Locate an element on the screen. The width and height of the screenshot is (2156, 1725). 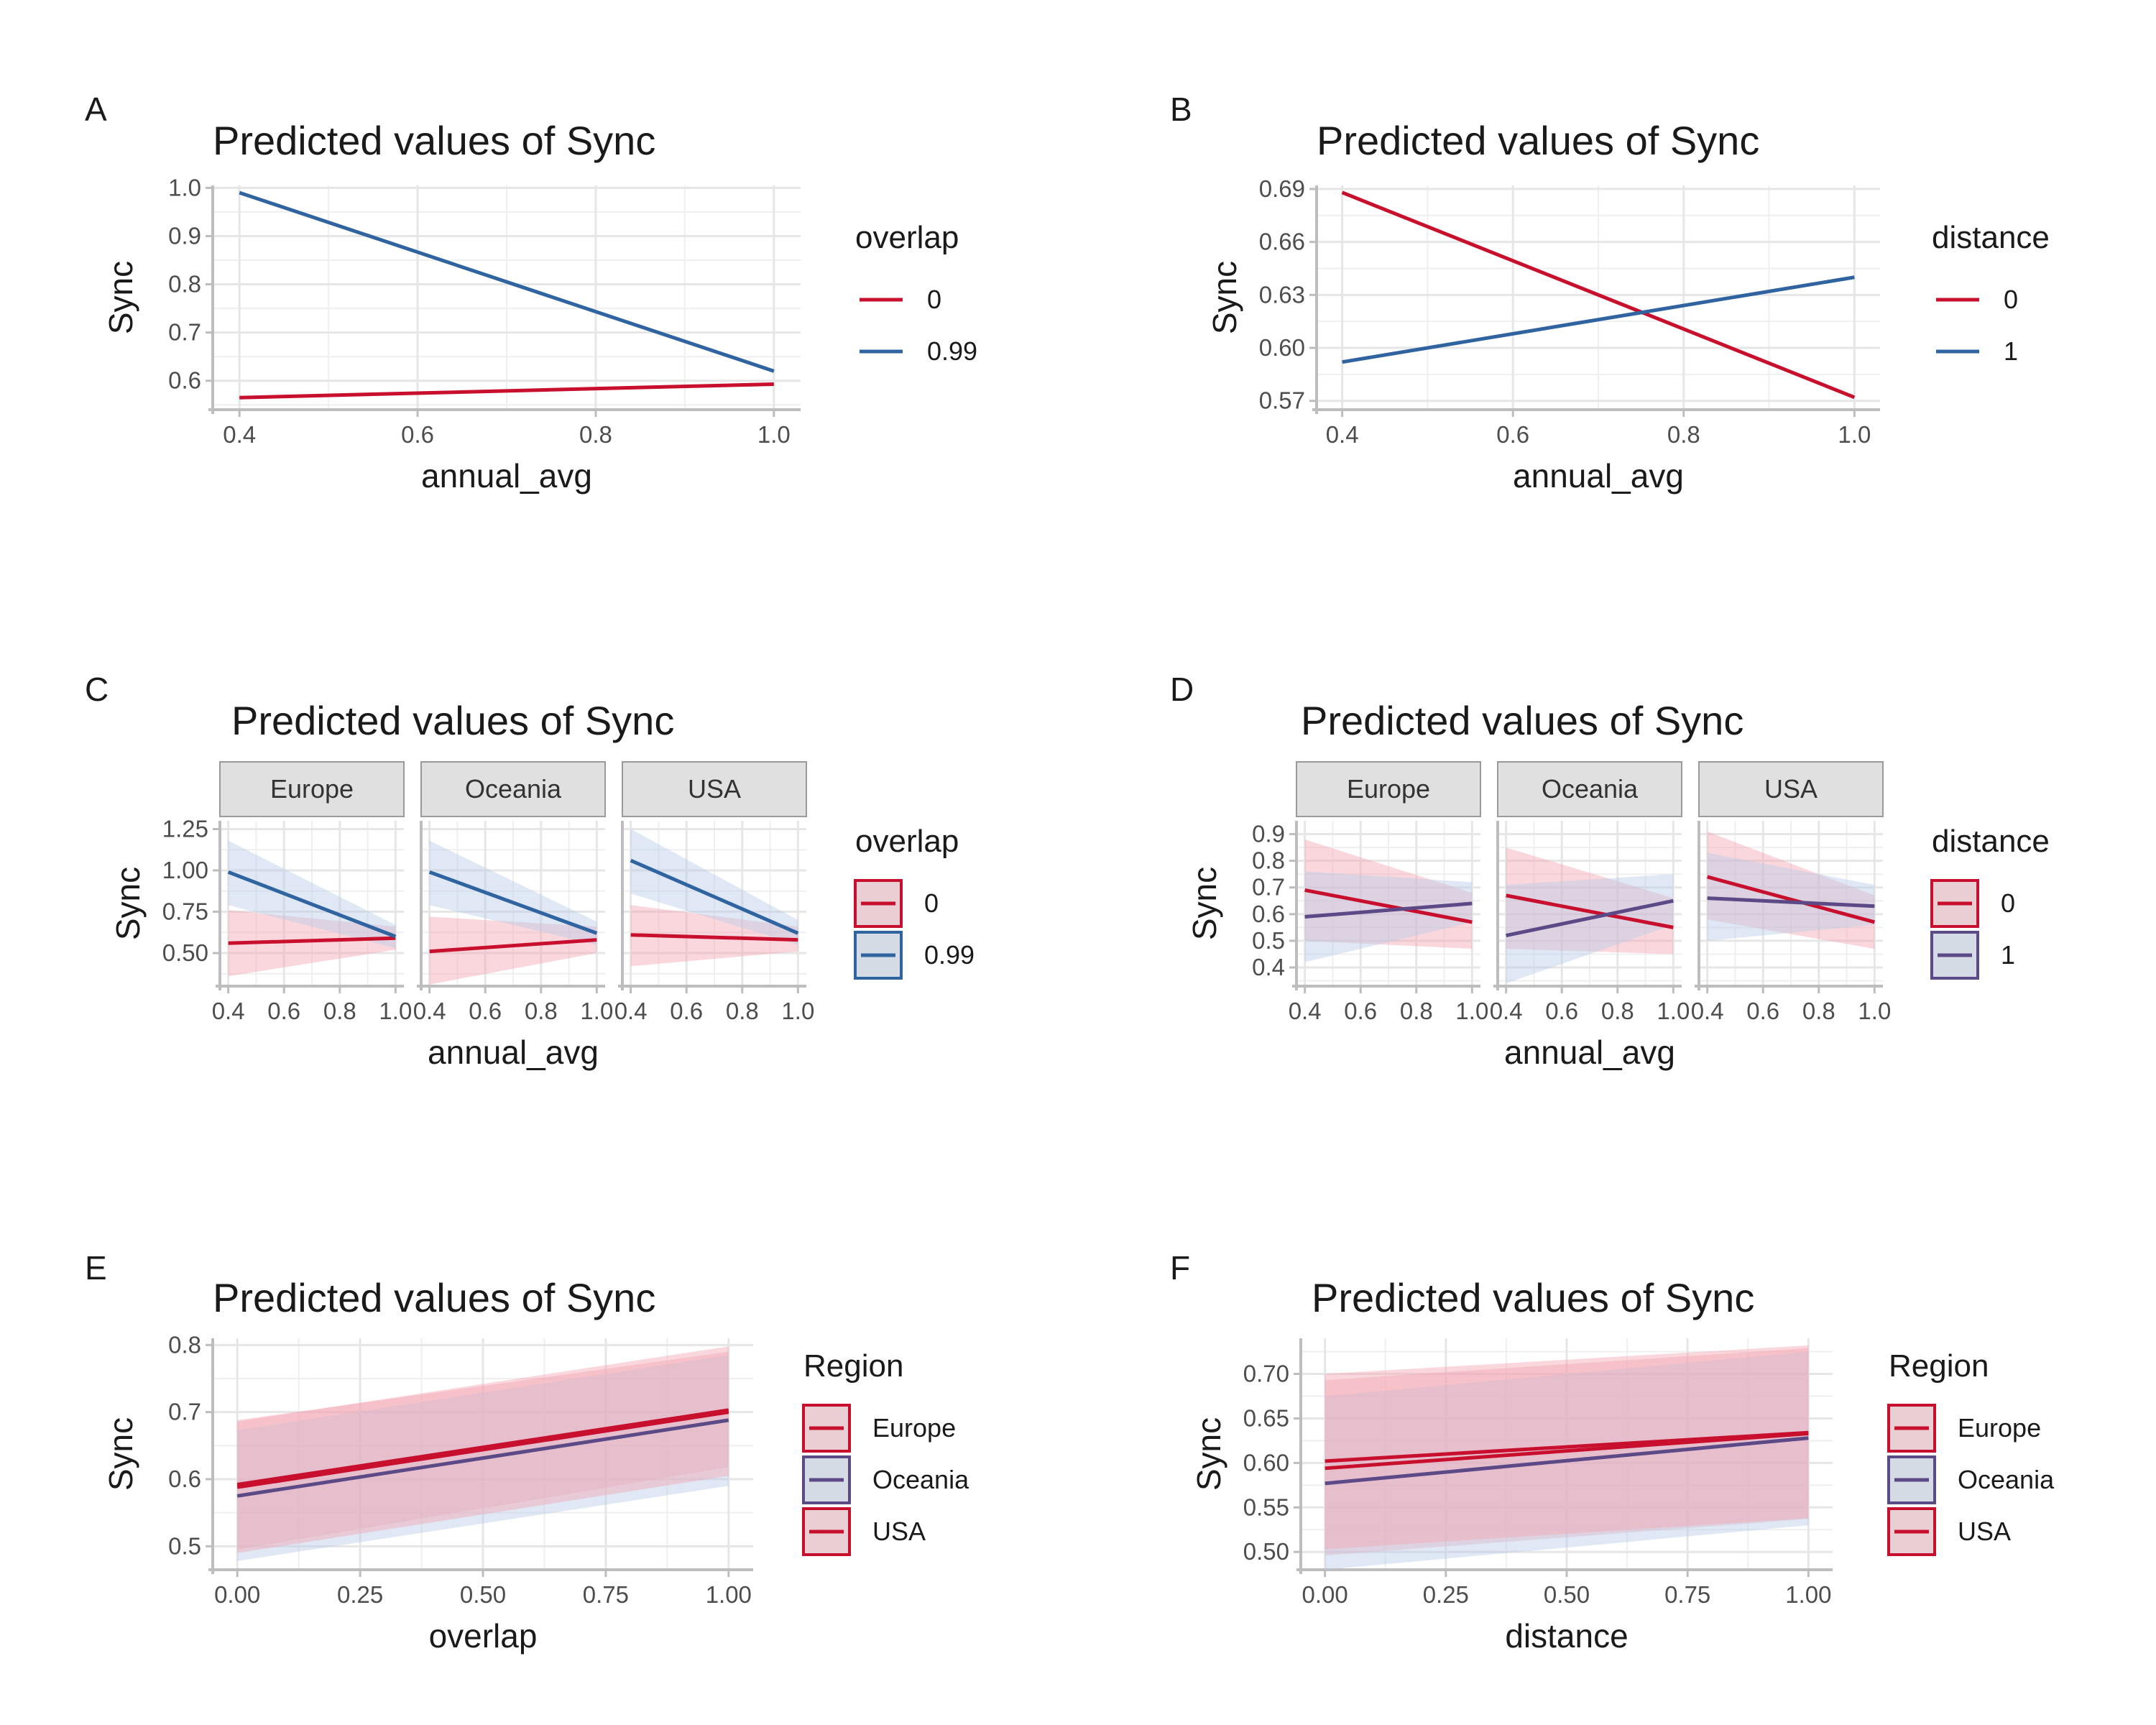
panel-label: A is located at coordinates (96, 109).